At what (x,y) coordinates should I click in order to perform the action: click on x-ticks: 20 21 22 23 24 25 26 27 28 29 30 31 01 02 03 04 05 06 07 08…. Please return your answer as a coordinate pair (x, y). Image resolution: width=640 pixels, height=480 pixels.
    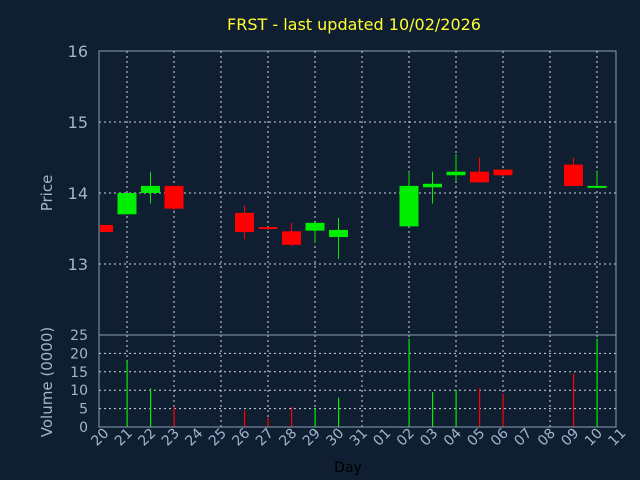
    Looking at the image, I should click on (358, 437).